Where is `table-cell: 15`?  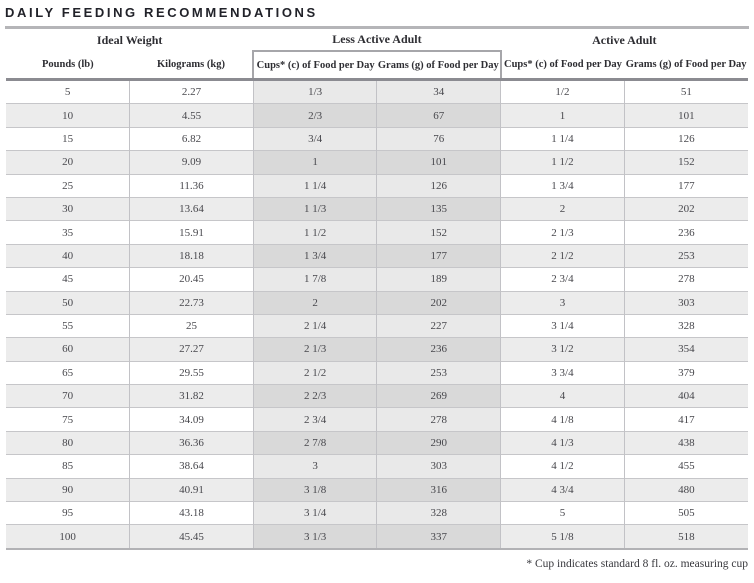 table-cell: 15 is located at coordinates (68, 138).